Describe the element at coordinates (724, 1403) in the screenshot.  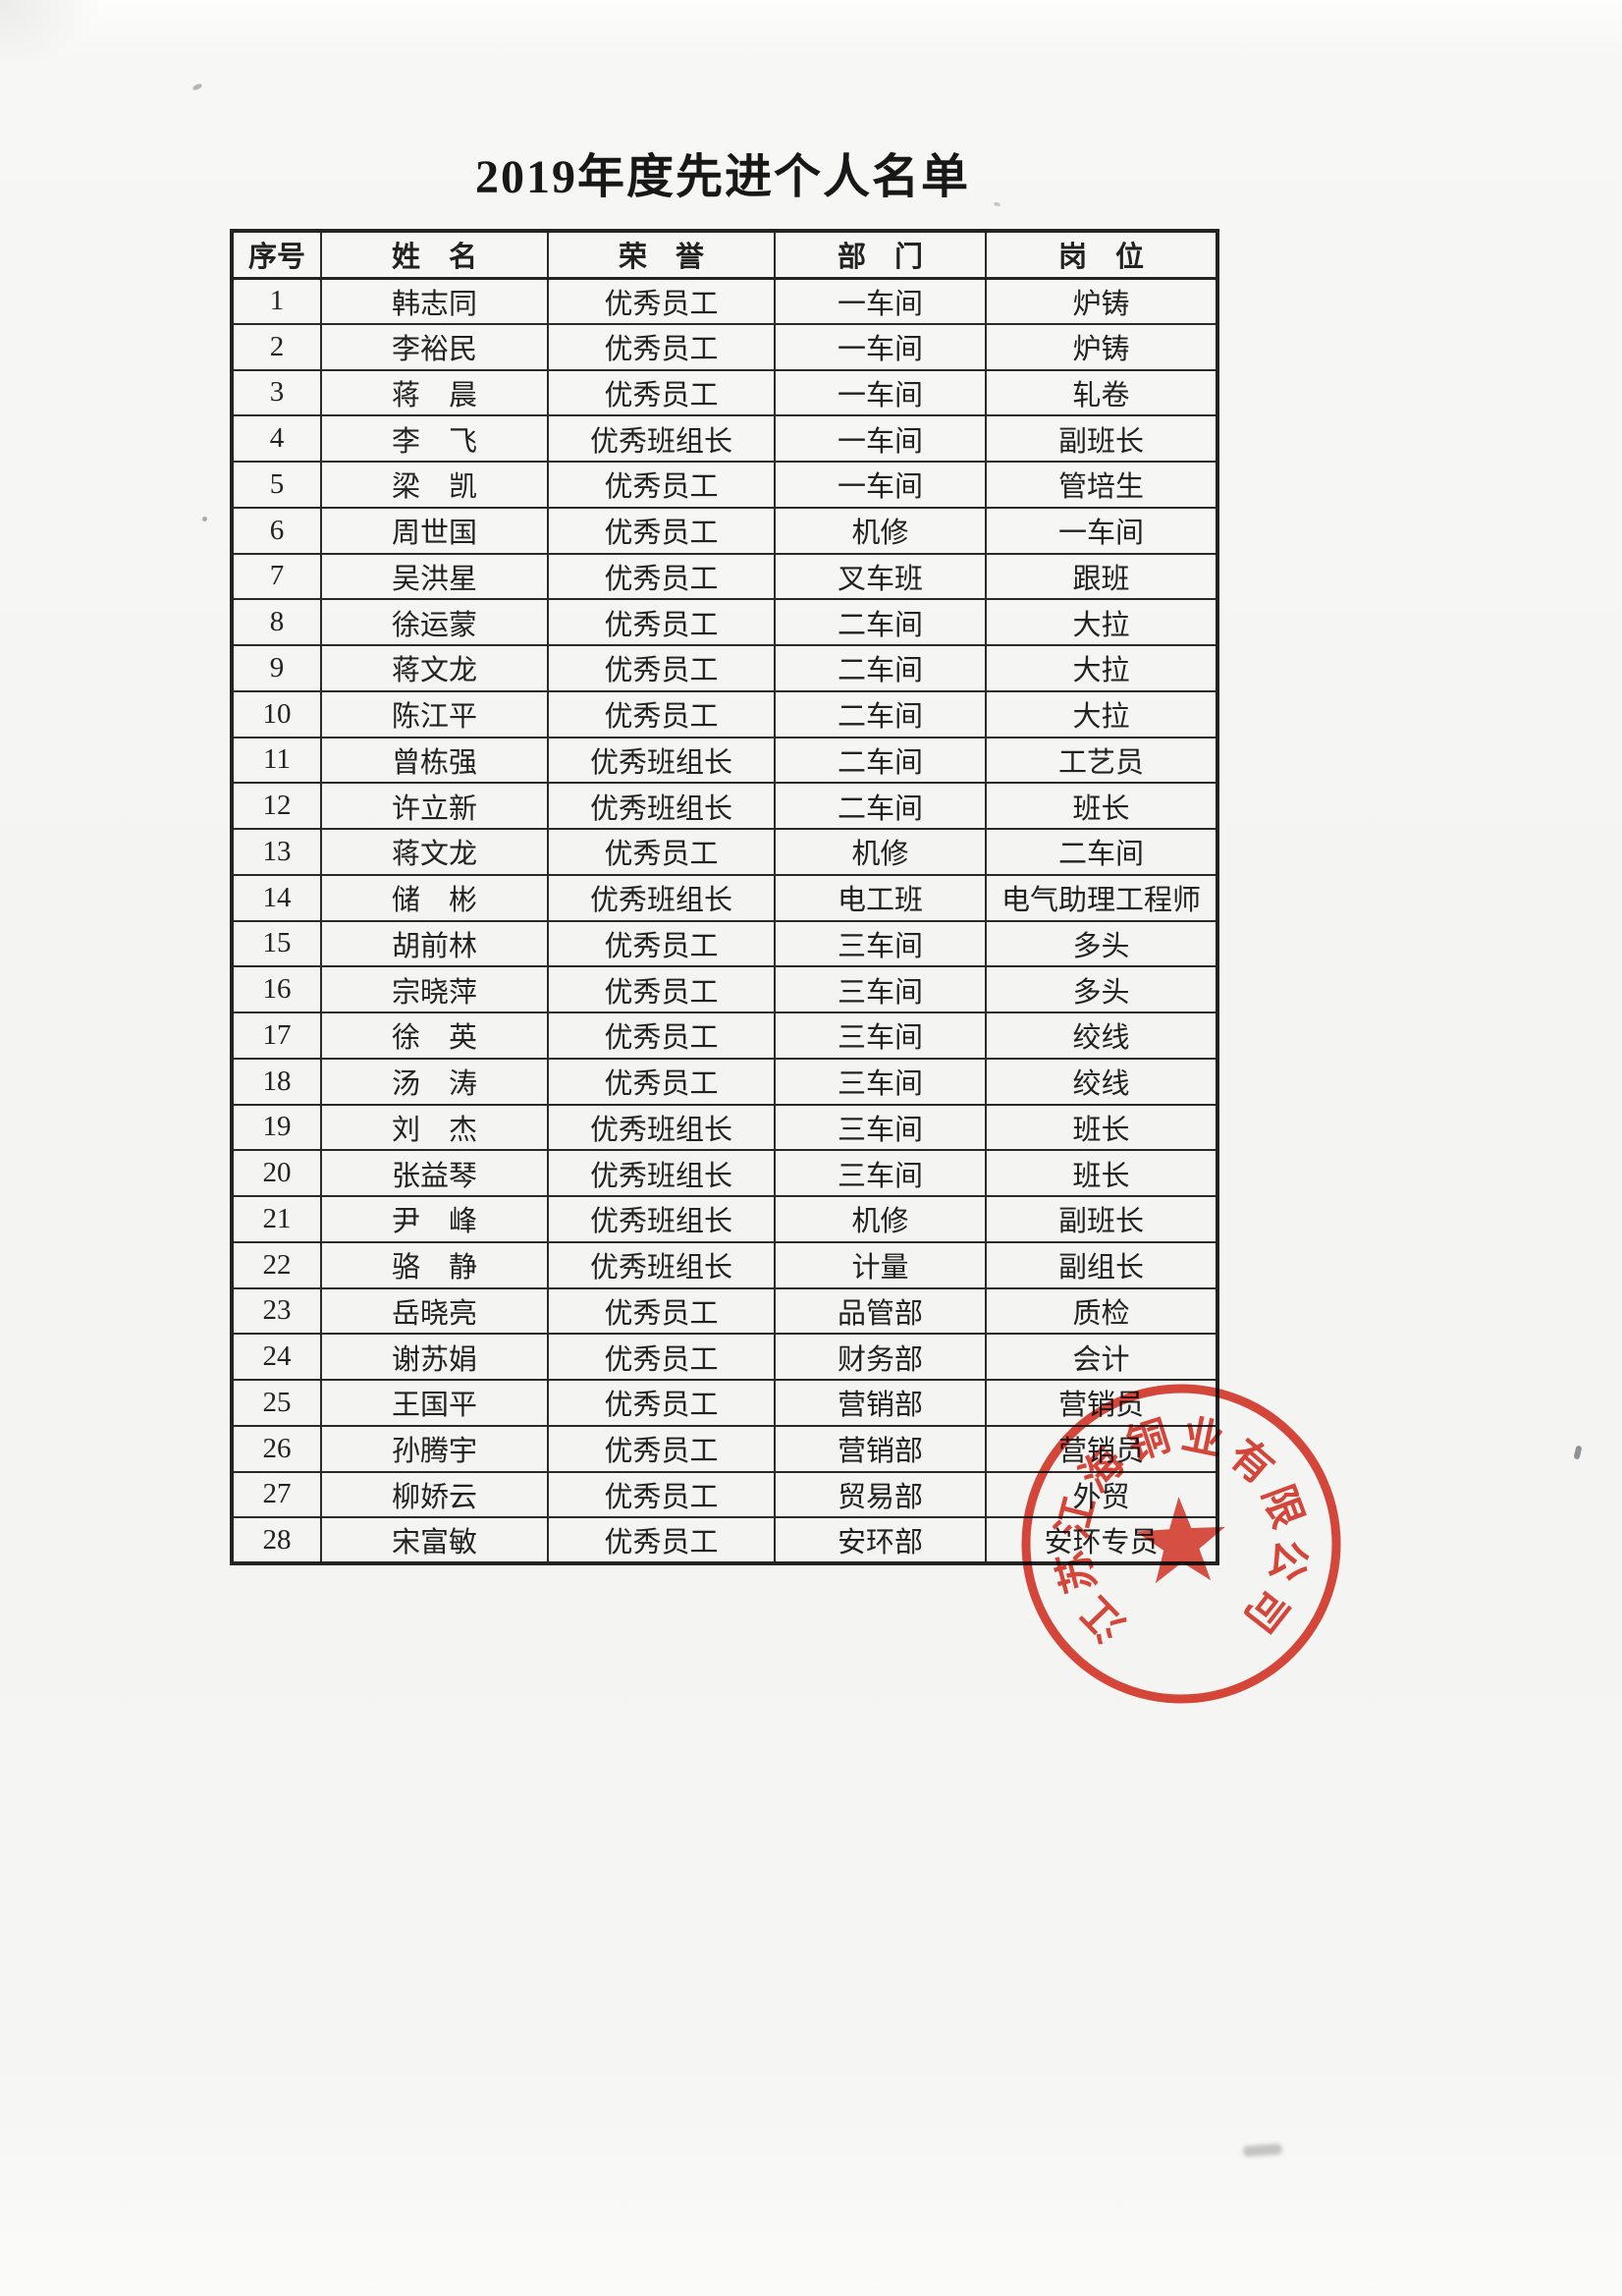
I see `table-row: 25 王国平 优秀员工 营销部 营销员` at that location.